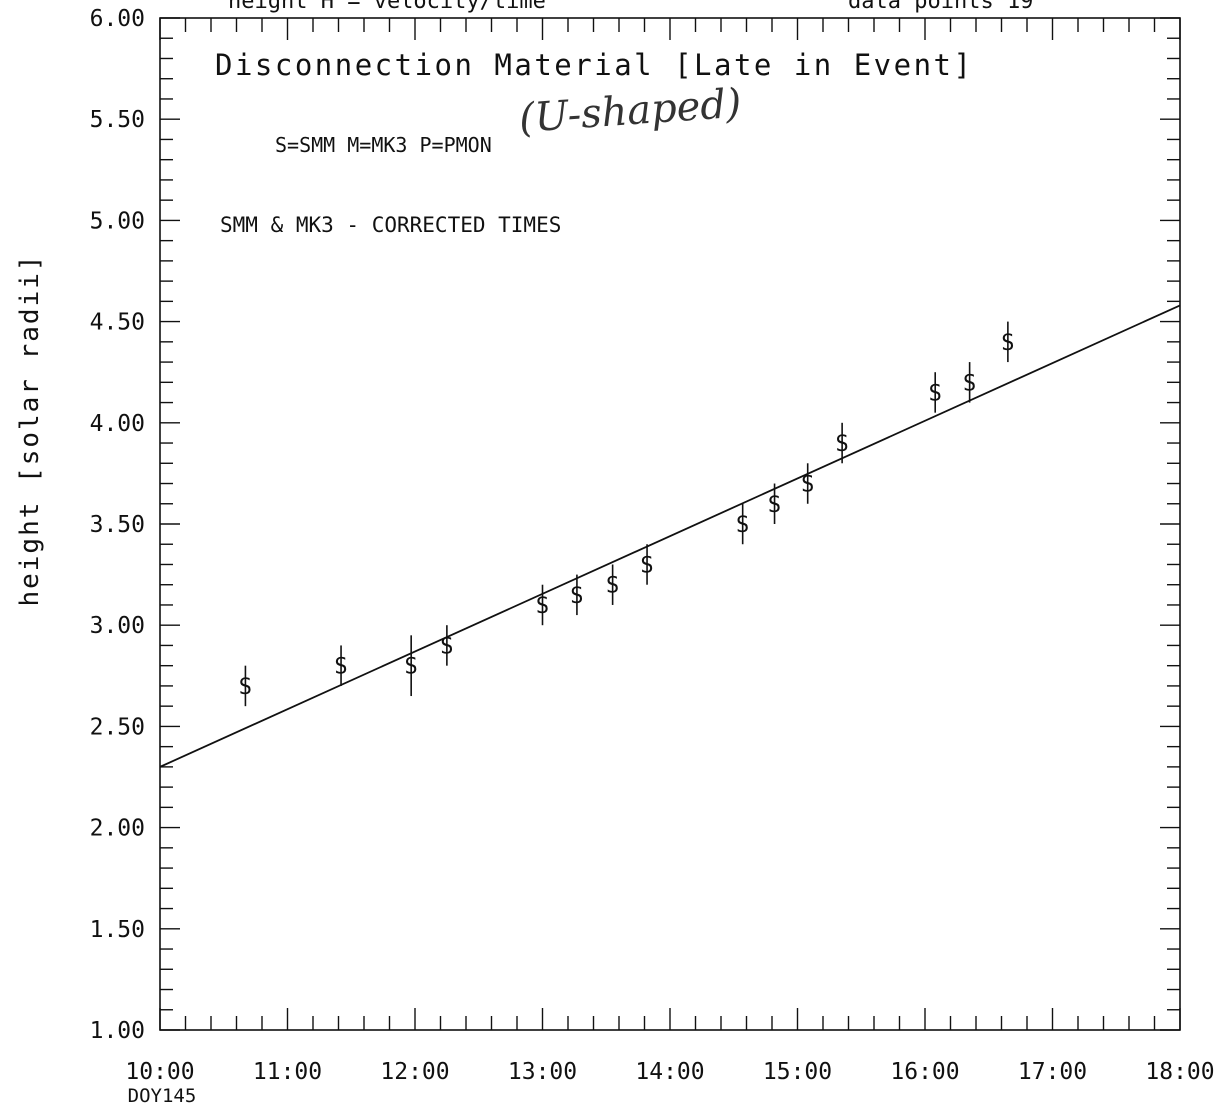 This screenshot has height=1115, width=1229. I want to click on y-tick-label: 5.50, so click(117, 120).